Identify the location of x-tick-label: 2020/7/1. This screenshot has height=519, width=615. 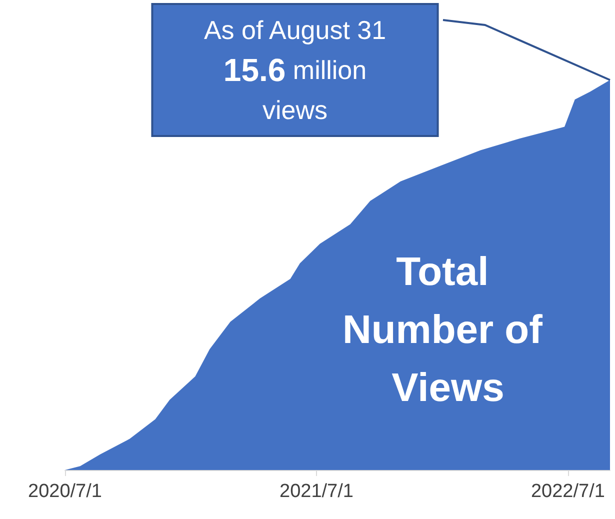
(65, 491).